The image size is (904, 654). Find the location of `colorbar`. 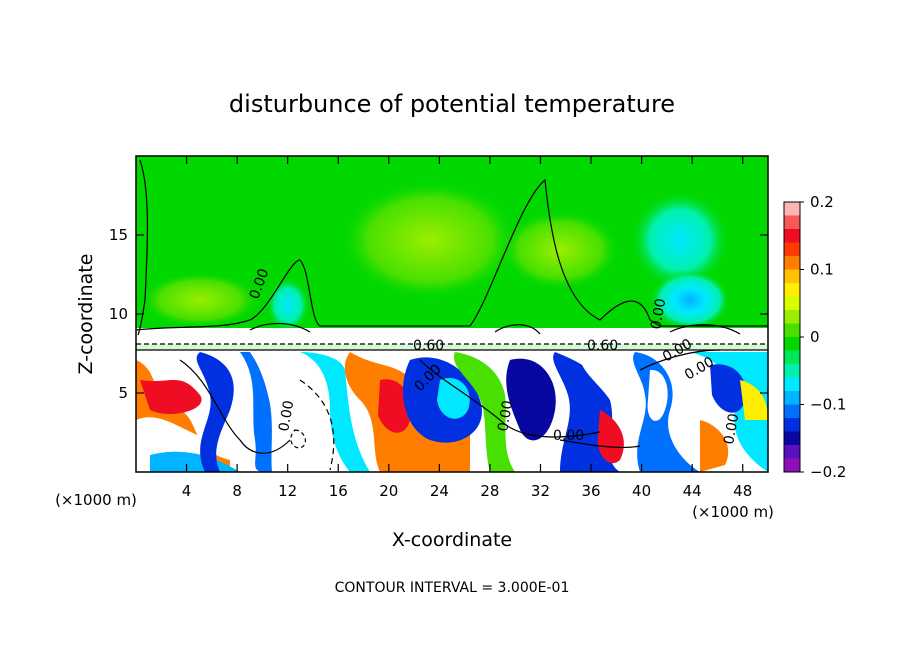

colorbar is located at coordinates (792, 337).